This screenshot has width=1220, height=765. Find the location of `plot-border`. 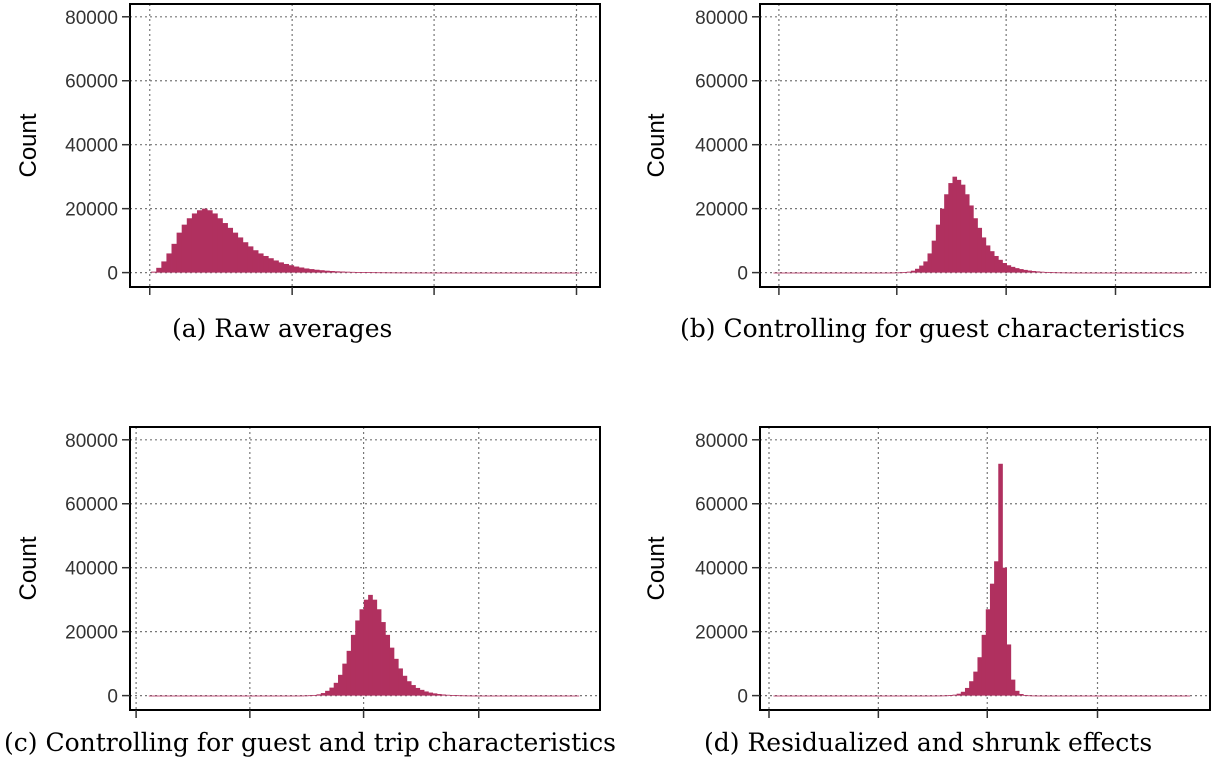

plot-border is located at coordinates (365, 145).